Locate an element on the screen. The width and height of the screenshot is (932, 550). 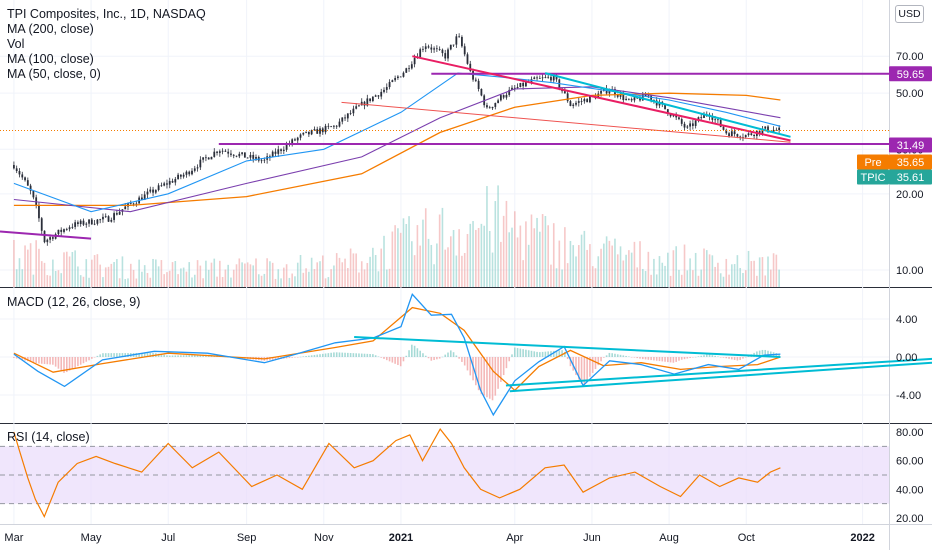
rsi-title: RSI (14, close) is located at coordinates (48, 437).